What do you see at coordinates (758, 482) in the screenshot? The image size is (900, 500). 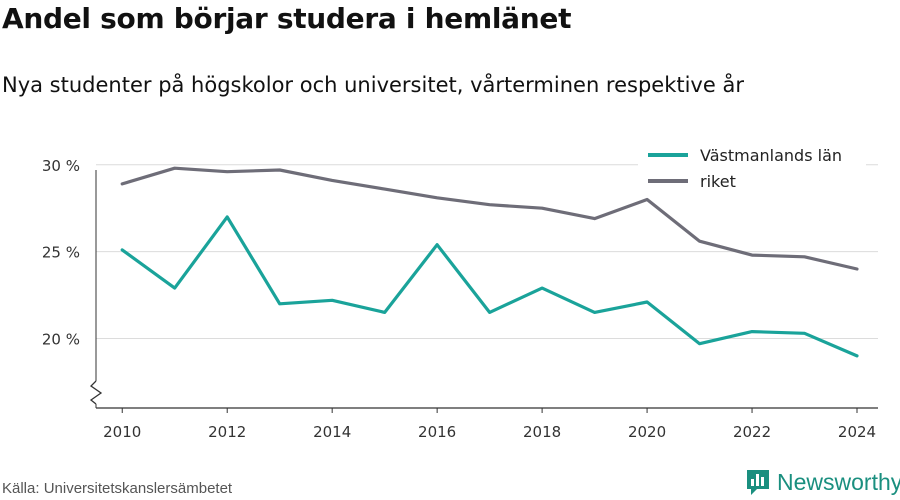 I see `bar-chart-logo-icon` at bounding box center [758, 482].